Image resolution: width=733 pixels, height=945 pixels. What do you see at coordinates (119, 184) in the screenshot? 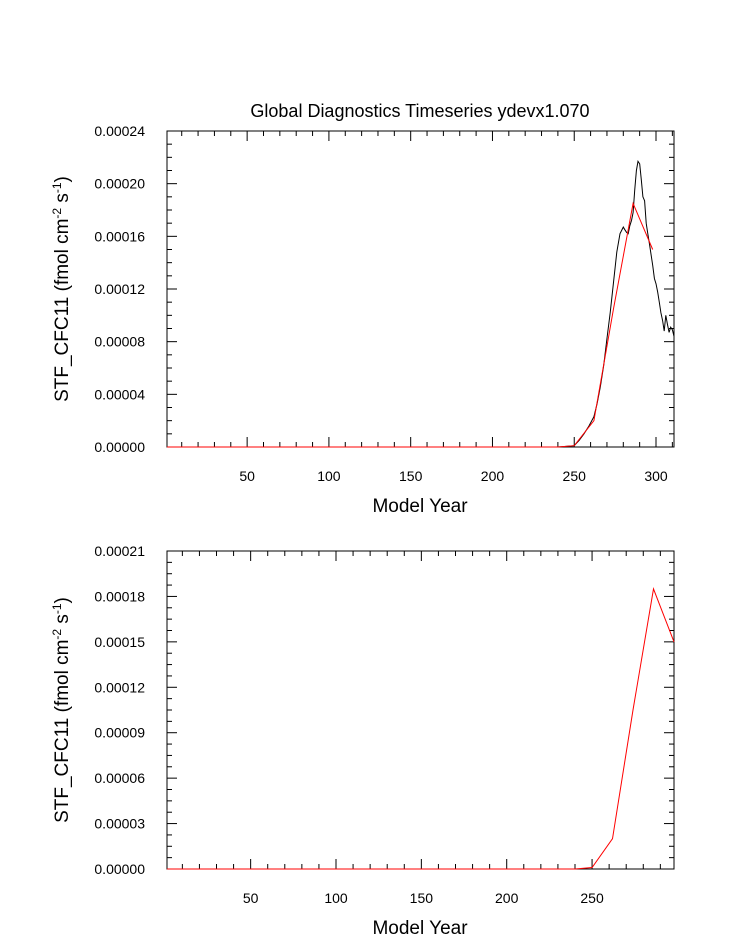
I see `y-tick-label: 0.00020` at bounding box center [119, 184].